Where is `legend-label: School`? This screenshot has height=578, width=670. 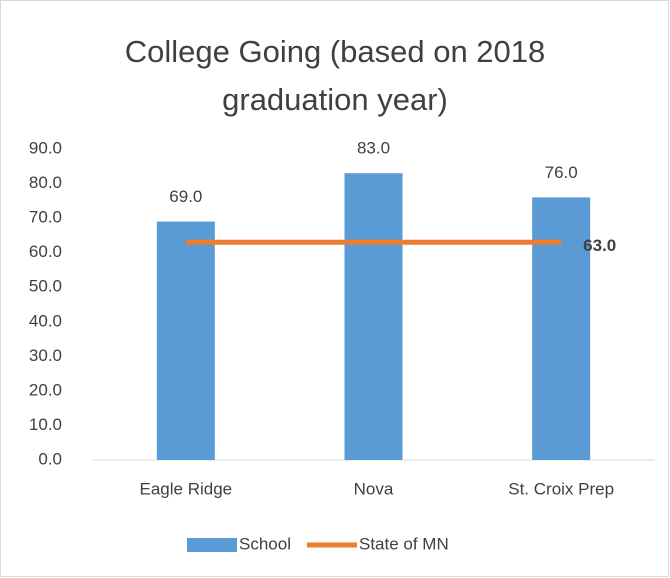 legend-label: School is located at coordinates (265, 543).